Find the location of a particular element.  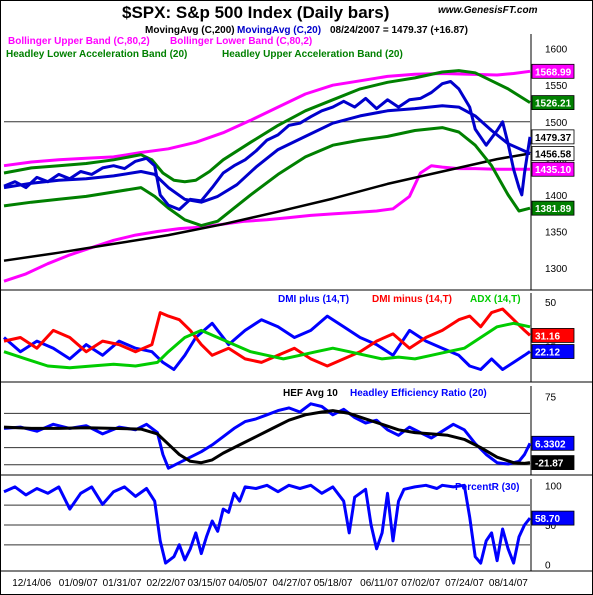

x-tick-label: 05/18/07 is located at coordinates (333, 583).